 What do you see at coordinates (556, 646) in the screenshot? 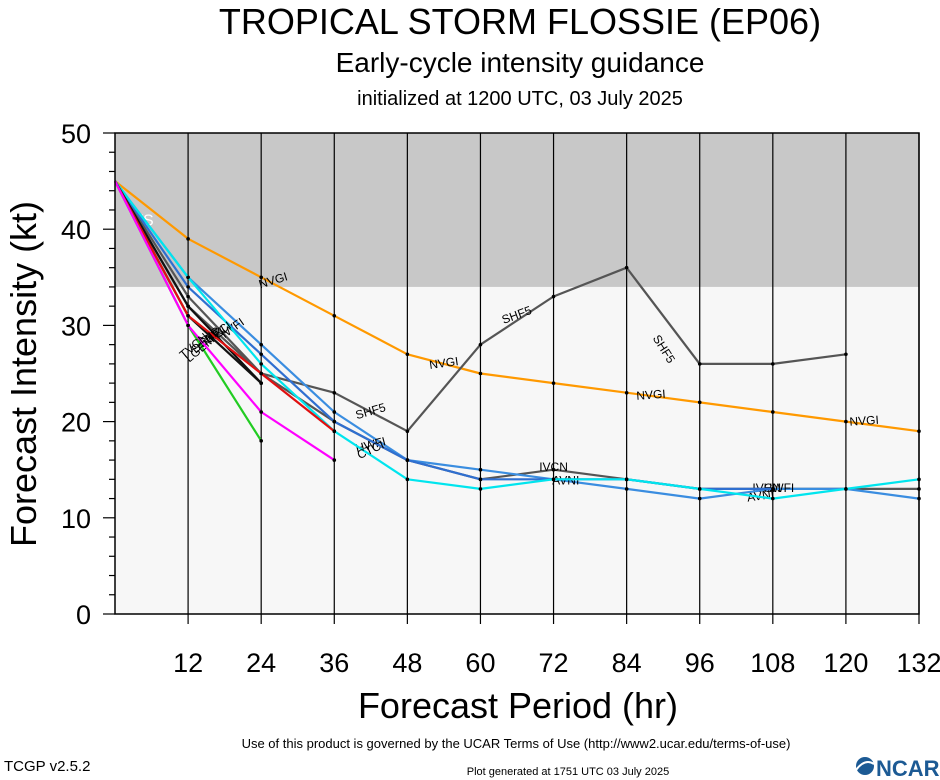
I see `x-axis: 12 24 36 48 60 72 84 96 108 120 132` at bounding box center [556, 646].